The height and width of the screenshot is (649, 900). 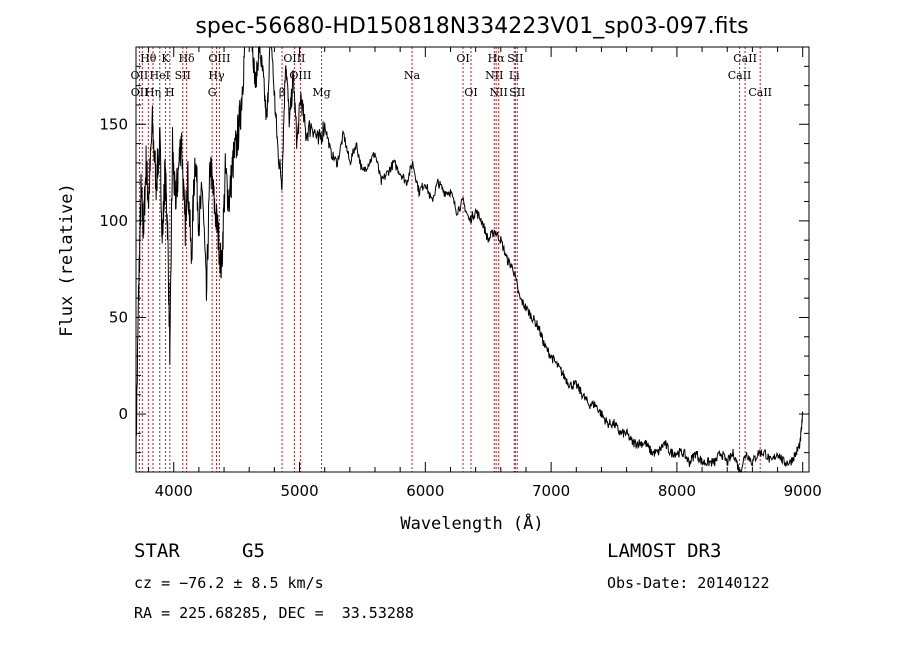 I want to click on object-type: STAR, so click(x=157, y=551).